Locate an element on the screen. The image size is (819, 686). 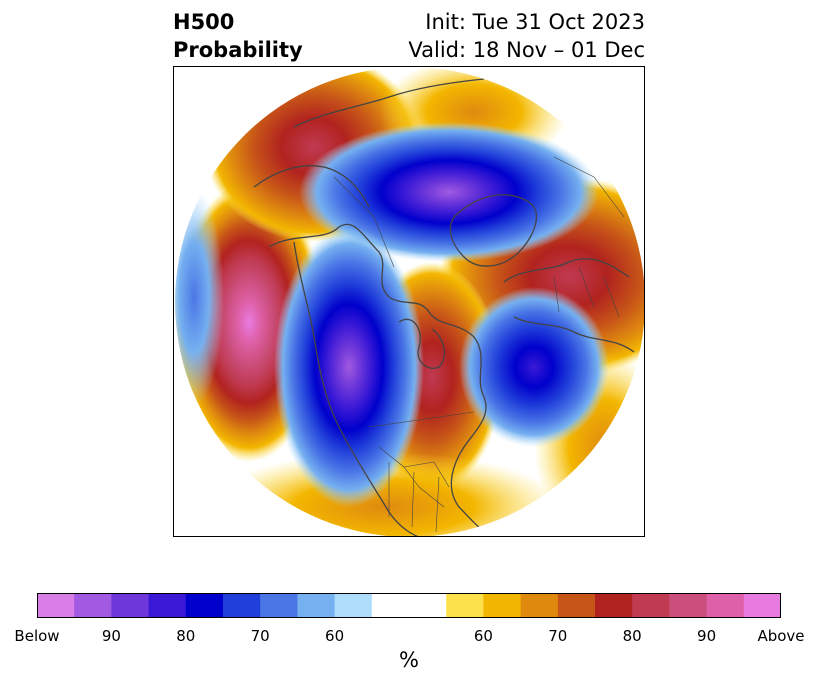
colorbar is located at coordinates (409, 605).